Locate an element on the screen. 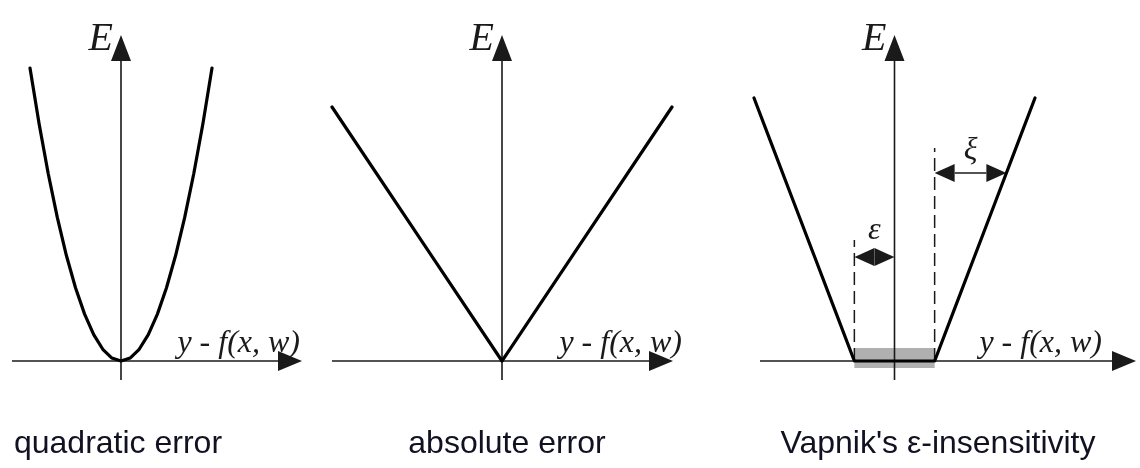 This screenshot has height=468, width=1140. text: absolute error is located at coordinates (507, 442).